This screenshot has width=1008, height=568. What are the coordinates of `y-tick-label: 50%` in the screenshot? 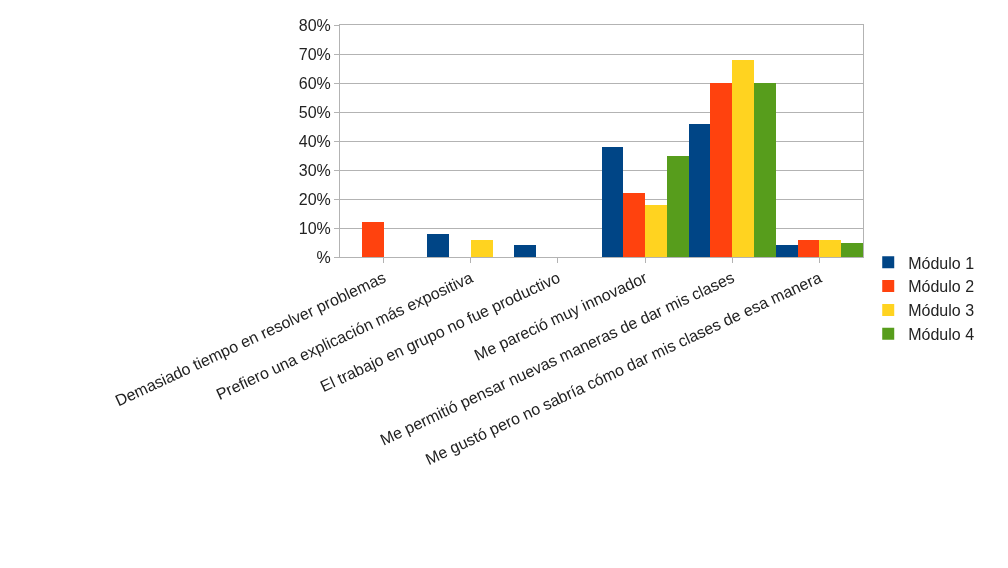 It's located at (314, 112).